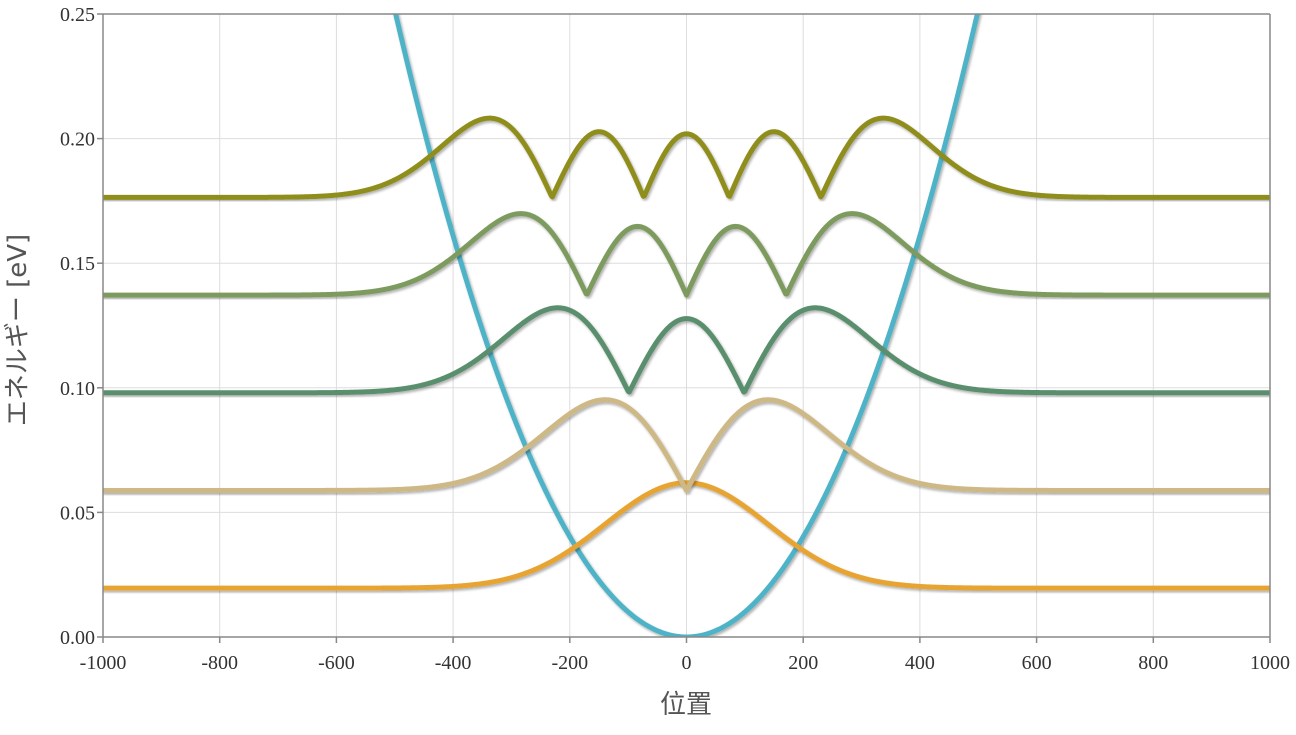 The width and height of the screenshot is (1296, 735). Describe the element at coordinates (1153, 663) in the screenshot. I see `x-tick-label: 800` at that location.